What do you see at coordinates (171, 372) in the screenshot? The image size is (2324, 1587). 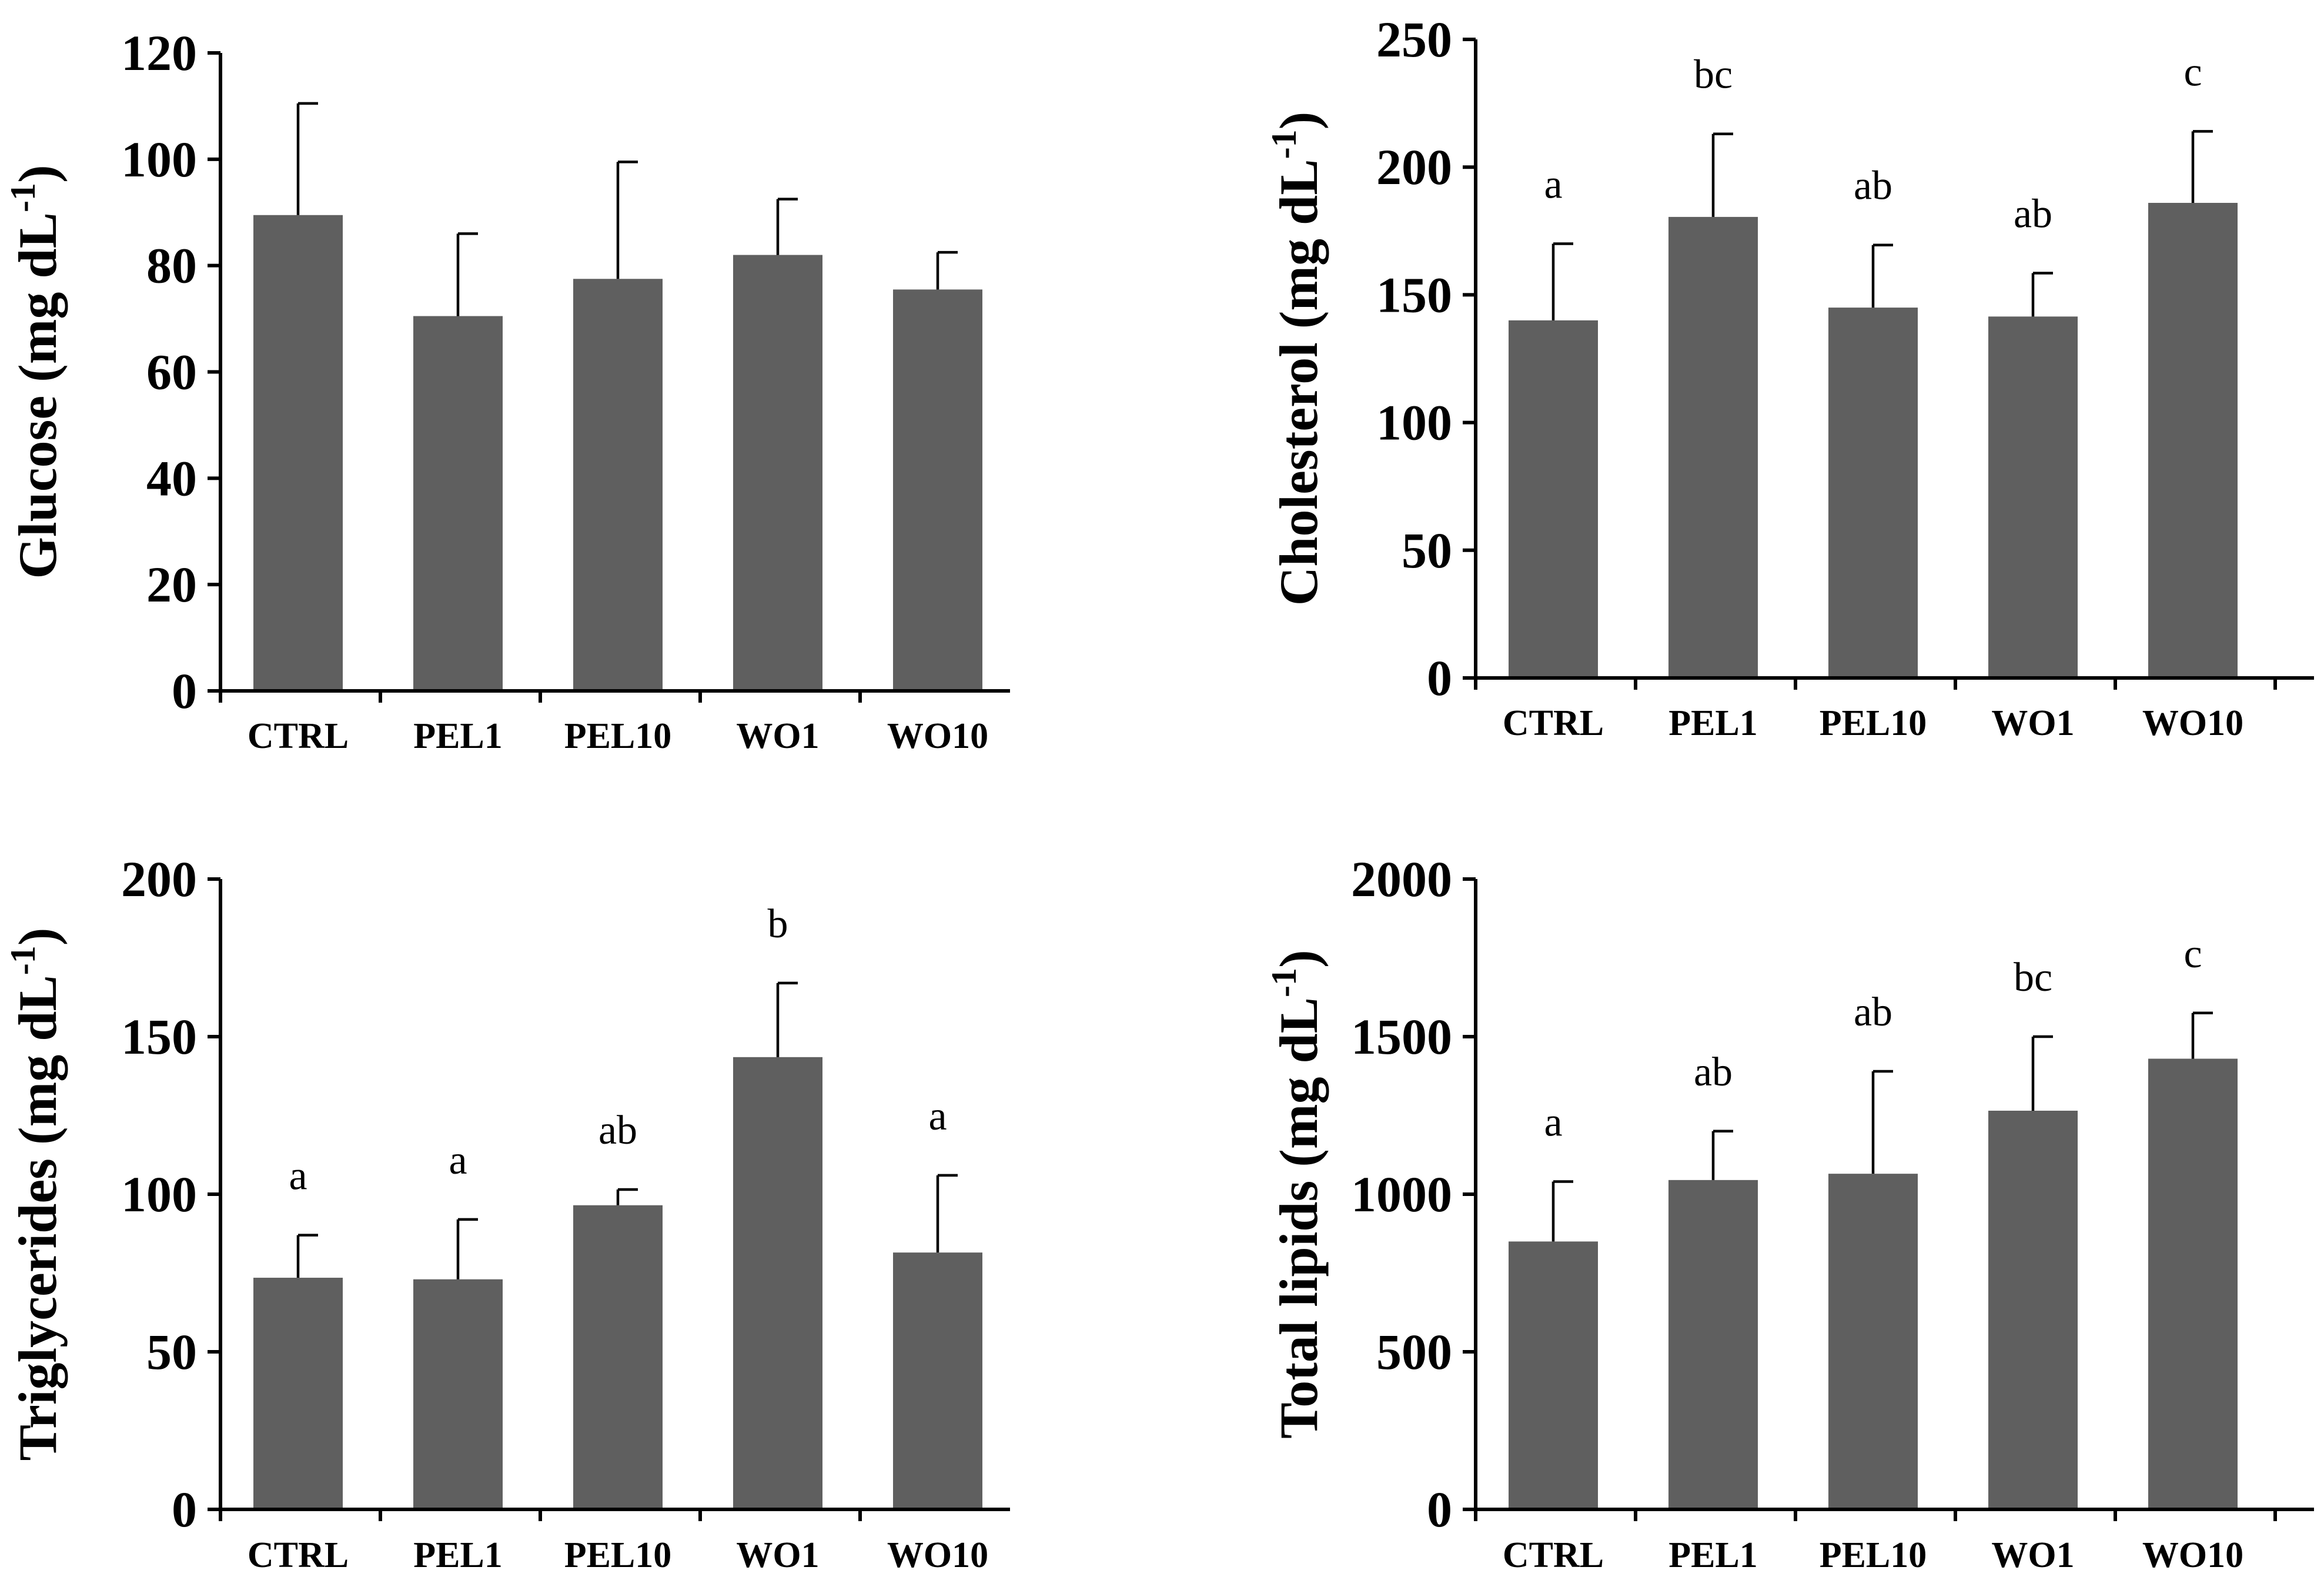 I see `y-tick-label: 60` at bounding box center [171, 372].